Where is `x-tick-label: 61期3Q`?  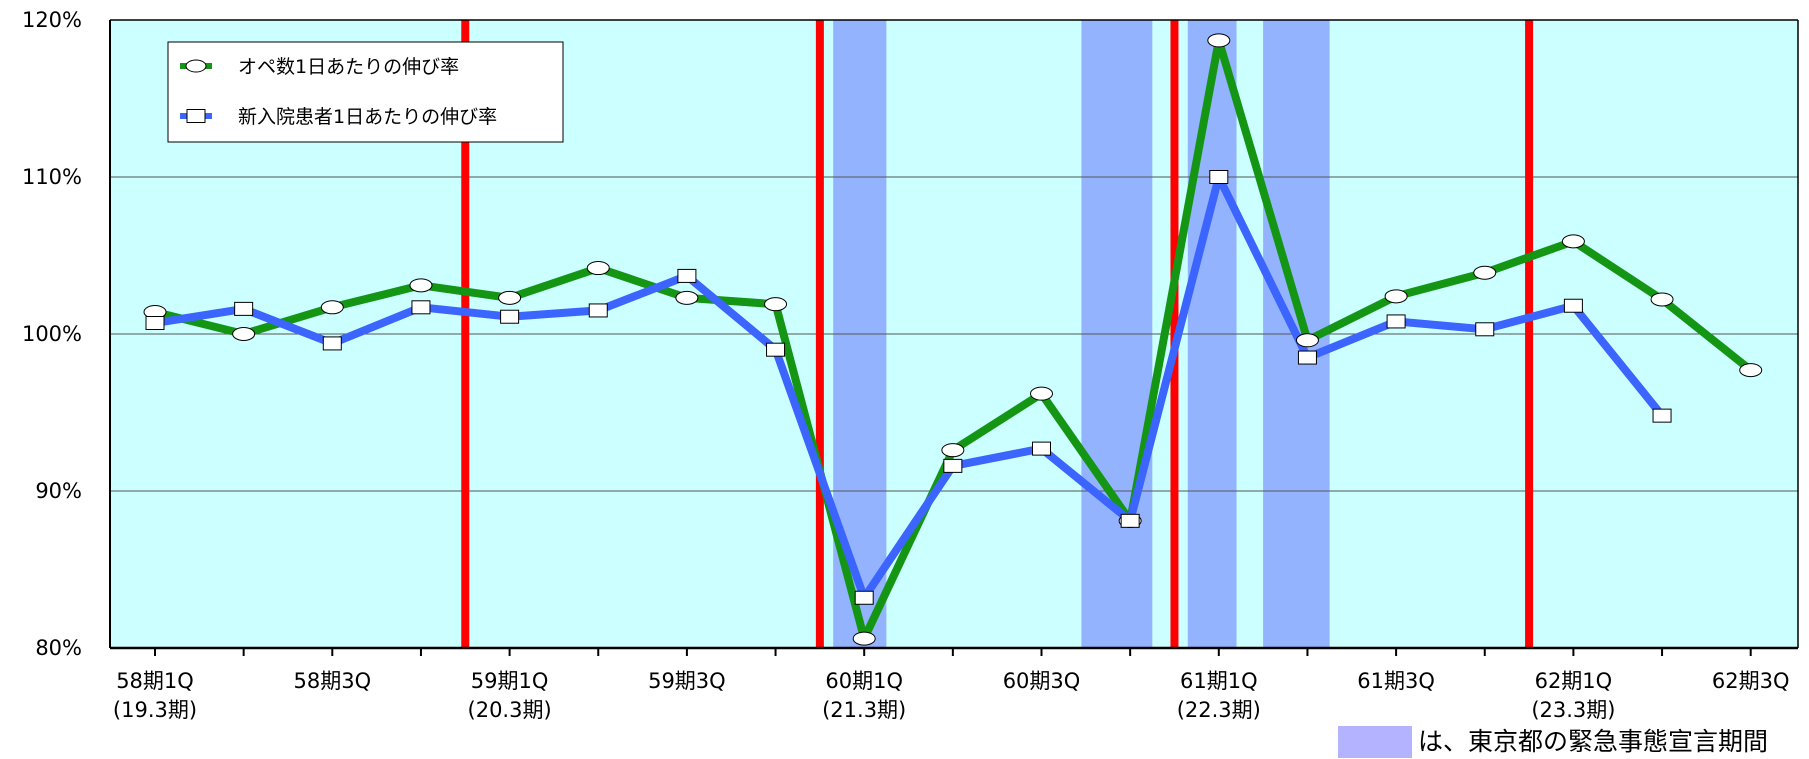 x-tick-label: 61期3Q is located at coordinates (1396, 681).